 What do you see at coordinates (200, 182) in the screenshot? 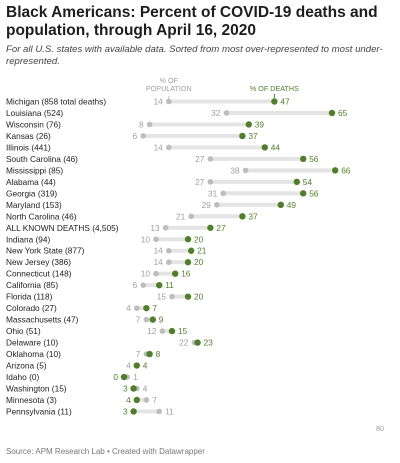
I see `population-value-label: 27` at bounding box center [200, 182].